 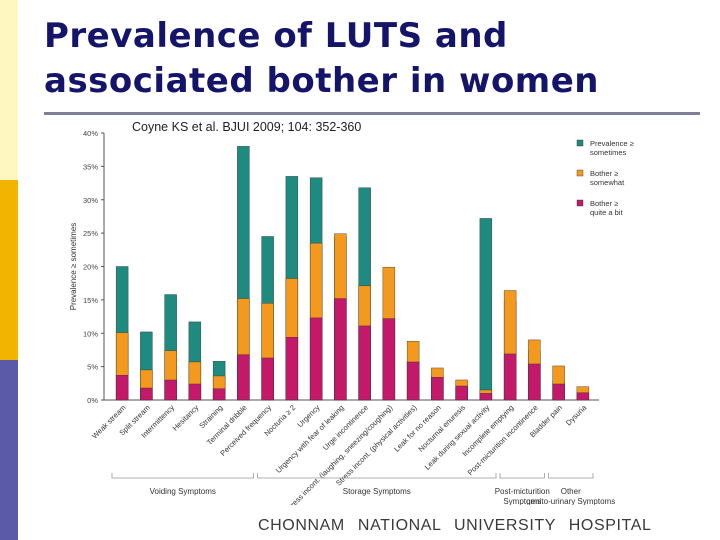 What do you see at coordinates (377, 491) in the screenshot?
I see `group-label: Storage Symptoms` at bounding box center [377, 491].